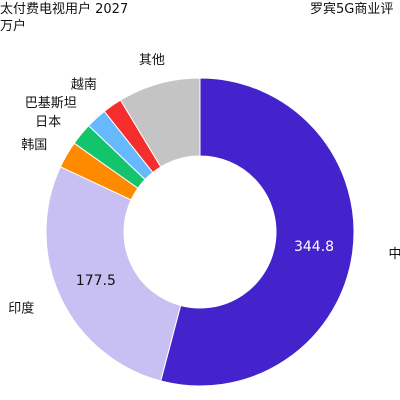 The image size is (400, 400). Describe the element at coordinates (64, 9) in the screenshot. I see `chart-title: 太付费电视用户 2027` at that location.